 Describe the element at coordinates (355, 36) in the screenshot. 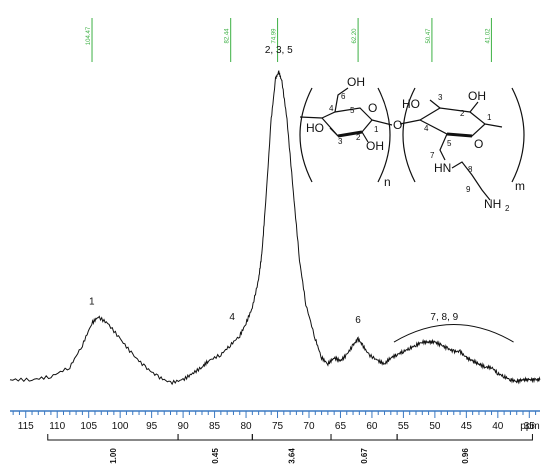

I see `peak-marker-label-3: 62.20` at that location.